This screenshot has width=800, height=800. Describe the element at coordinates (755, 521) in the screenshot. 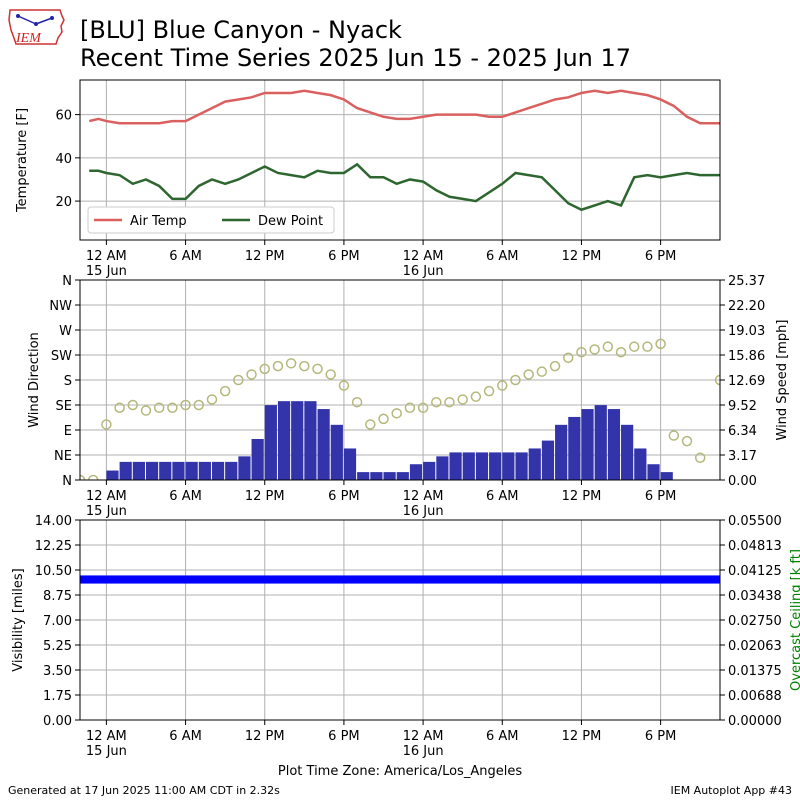

I see `ceiling-tick-label: 0.05500` at that location.